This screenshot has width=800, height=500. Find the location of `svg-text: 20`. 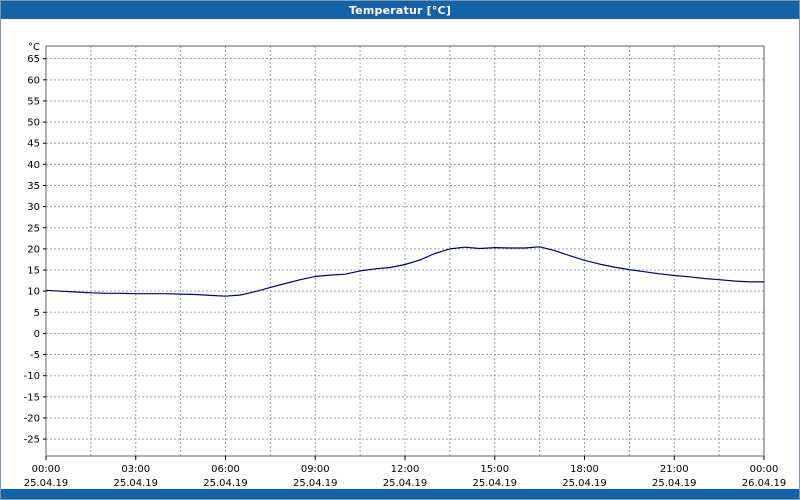

svg-text: 20 is located at coordinates (33, 249).